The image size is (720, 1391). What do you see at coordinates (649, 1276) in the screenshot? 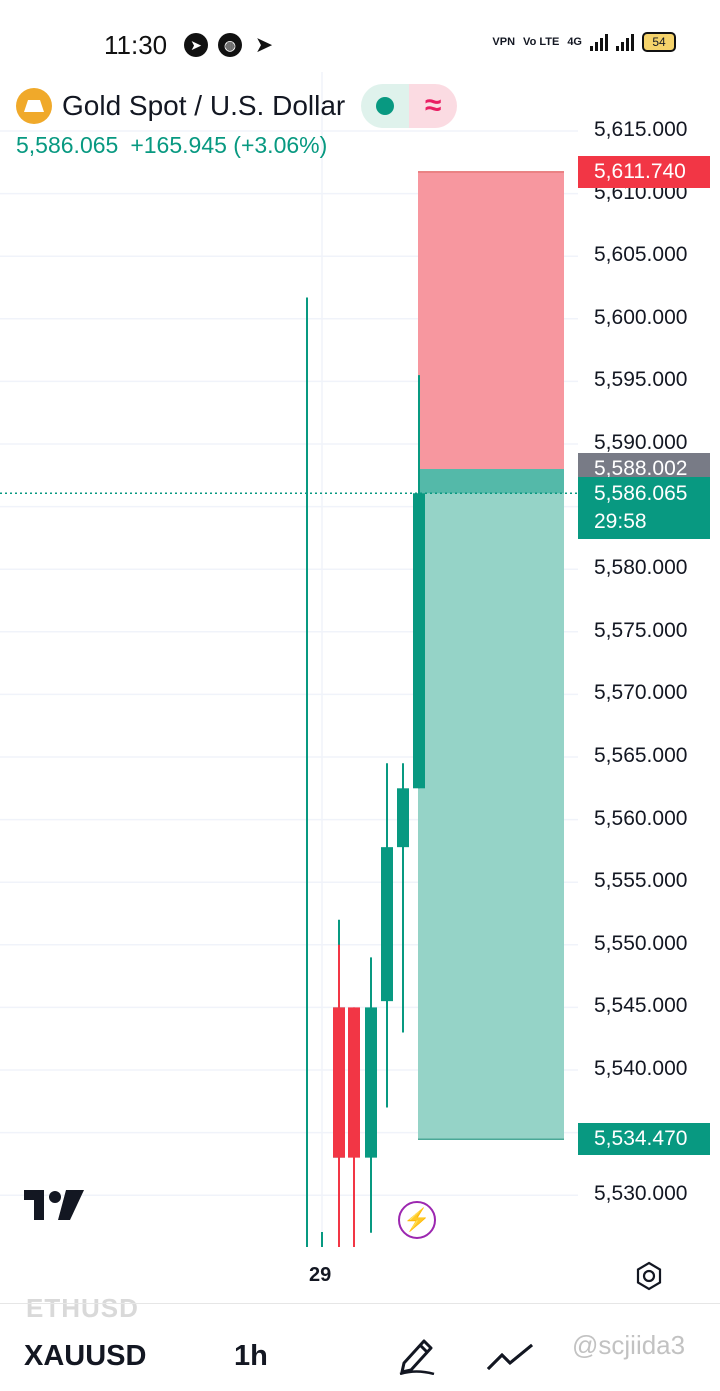
I see `settings-icon` at bounding box center [649, 1276].